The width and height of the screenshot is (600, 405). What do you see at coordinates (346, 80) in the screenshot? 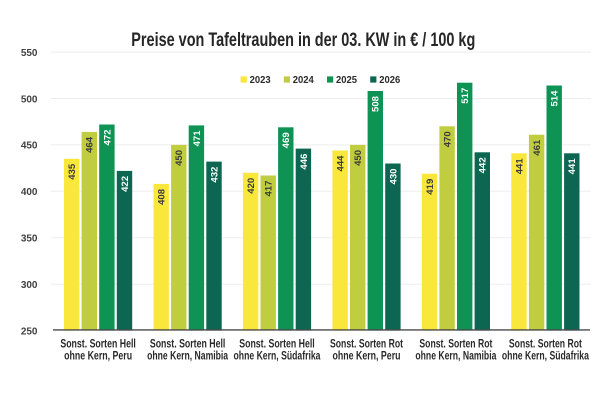
I see `svg-text: 2025` at bounding box center [346, 80].